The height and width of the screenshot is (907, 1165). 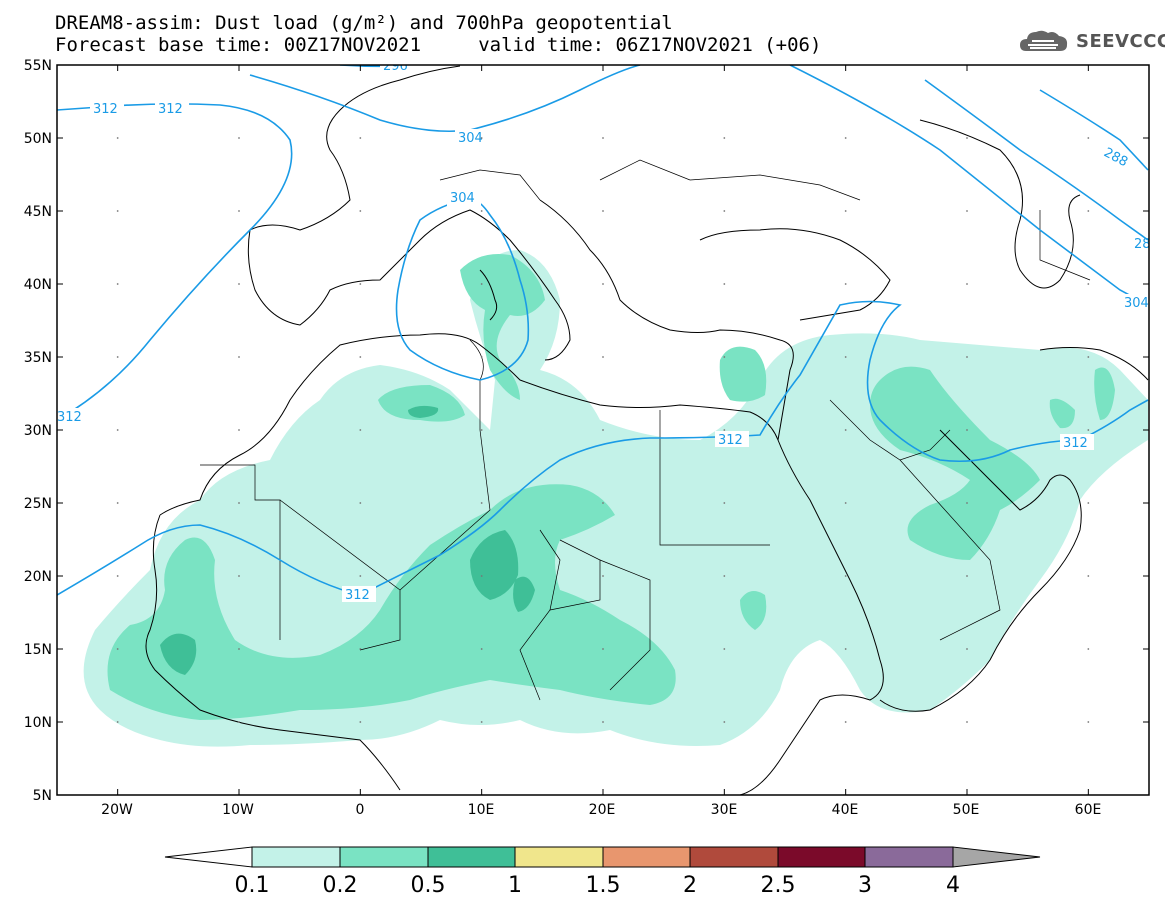 I want to click on colorbar-label: 2, so click(x=690, y=885).